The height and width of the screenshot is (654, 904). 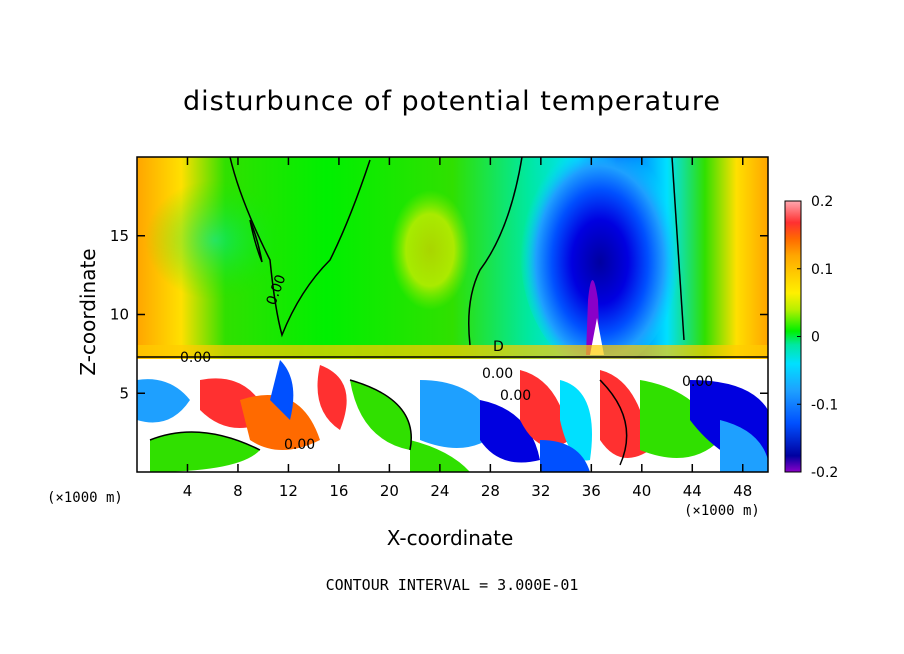 I want to click on x-axis-label: X-coordinate, so click(x=450, y=538).